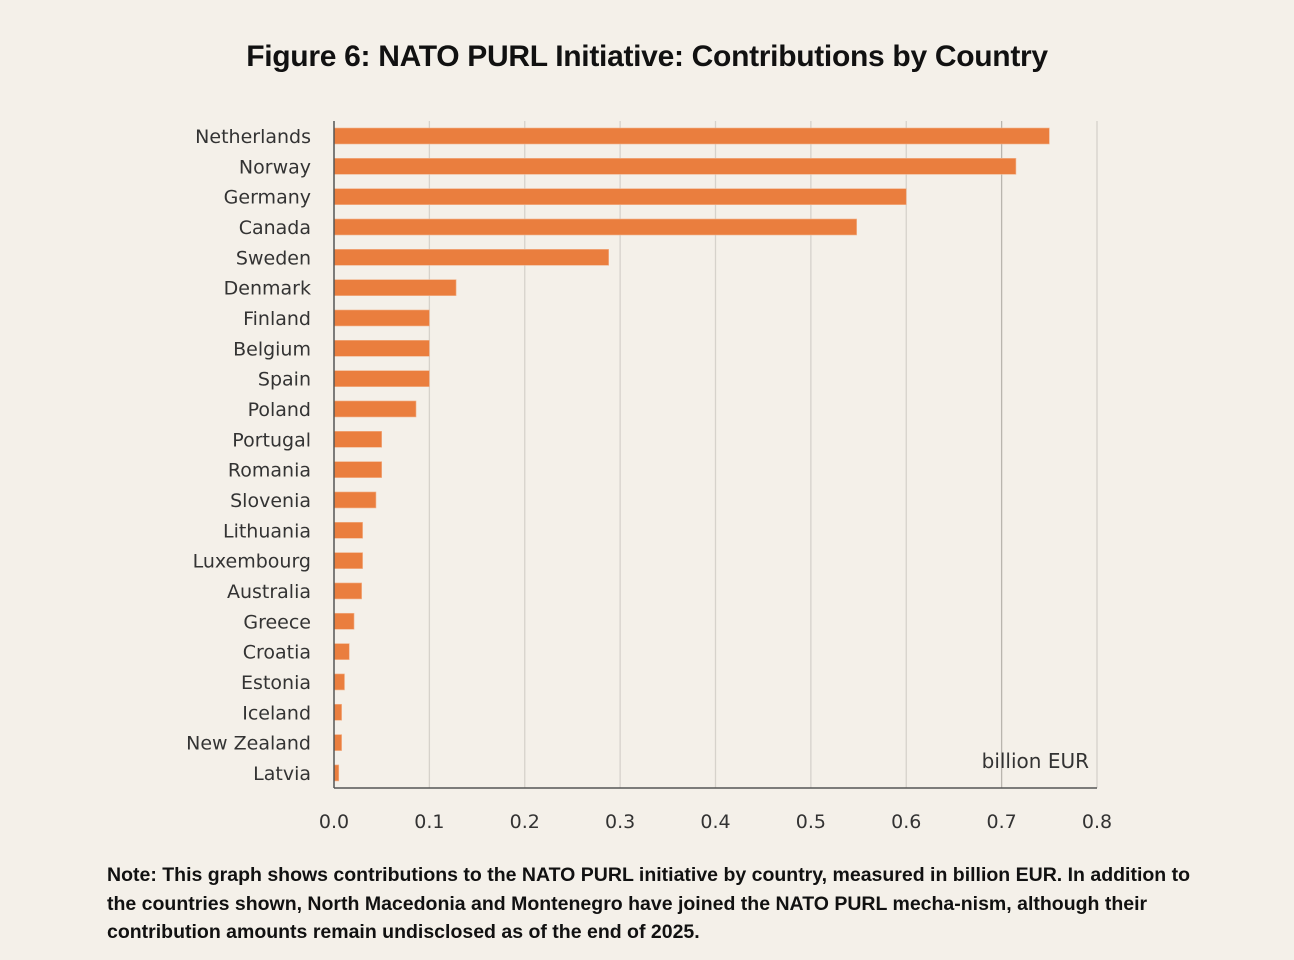  What do you see at coordinates (269, 592) in the screenshot?
I see `category-label: Australia` at bounding box center [269, 592].